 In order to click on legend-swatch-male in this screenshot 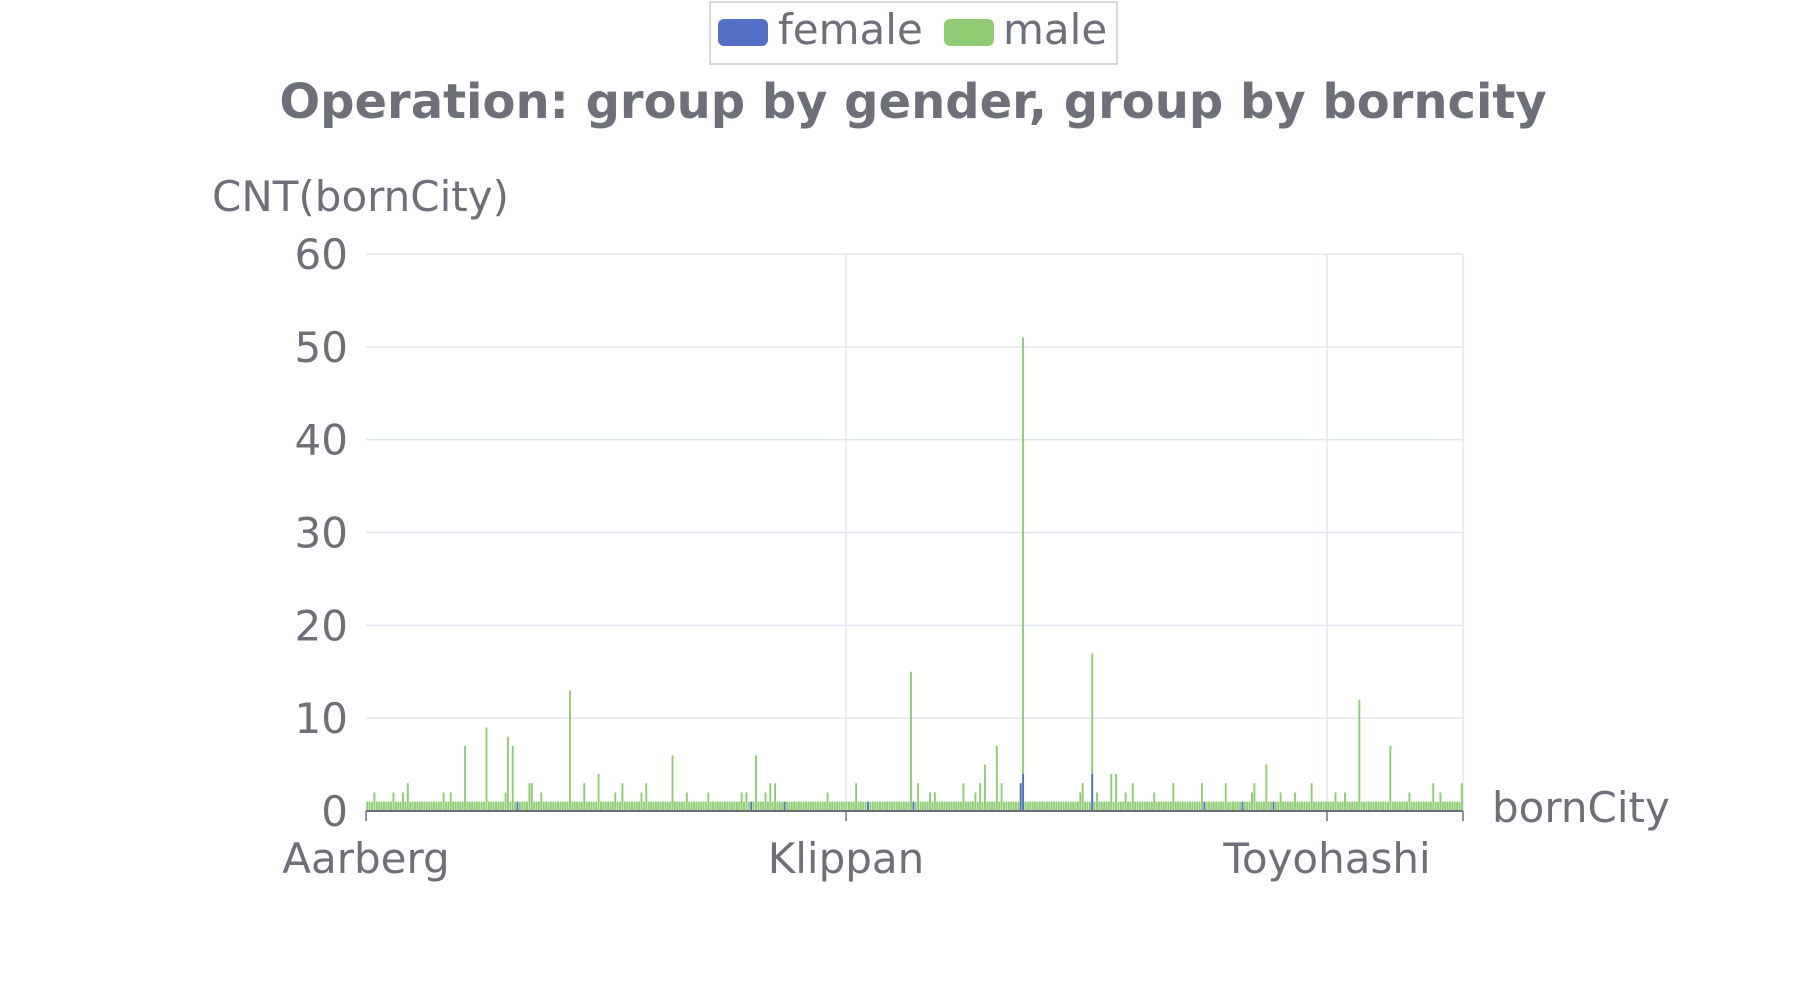, I will do `click(969, 32)`.